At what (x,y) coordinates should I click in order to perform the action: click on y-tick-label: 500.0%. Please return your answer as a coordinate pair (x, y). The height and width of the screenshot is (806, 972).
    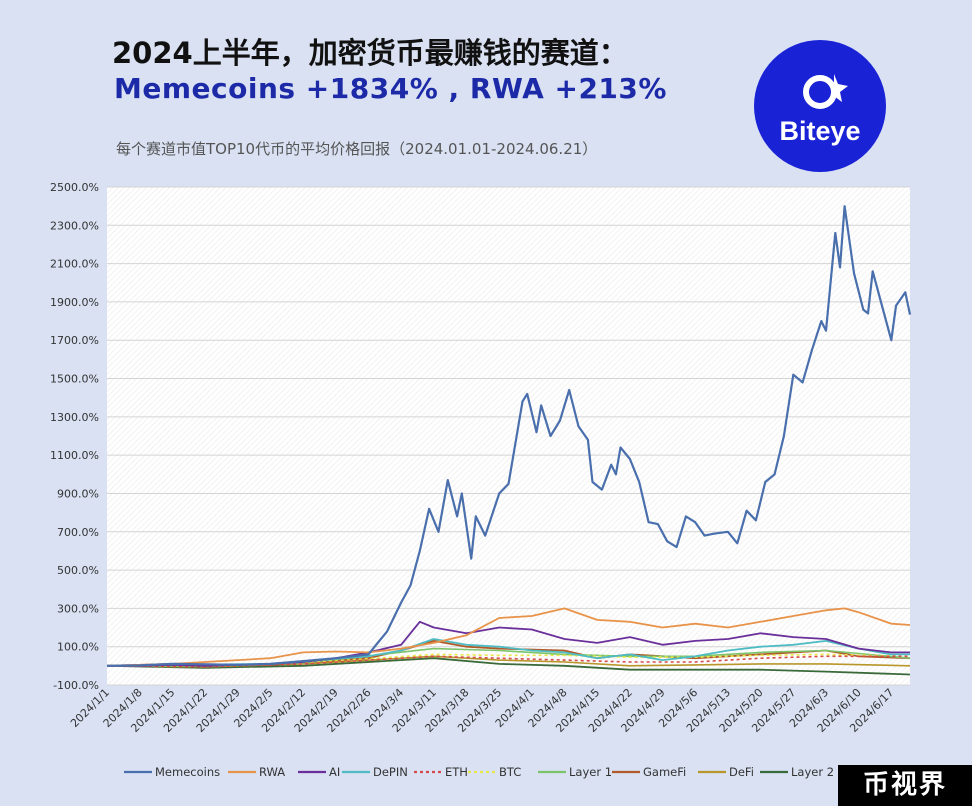
    Looking at the image, I should click on (78, 570).